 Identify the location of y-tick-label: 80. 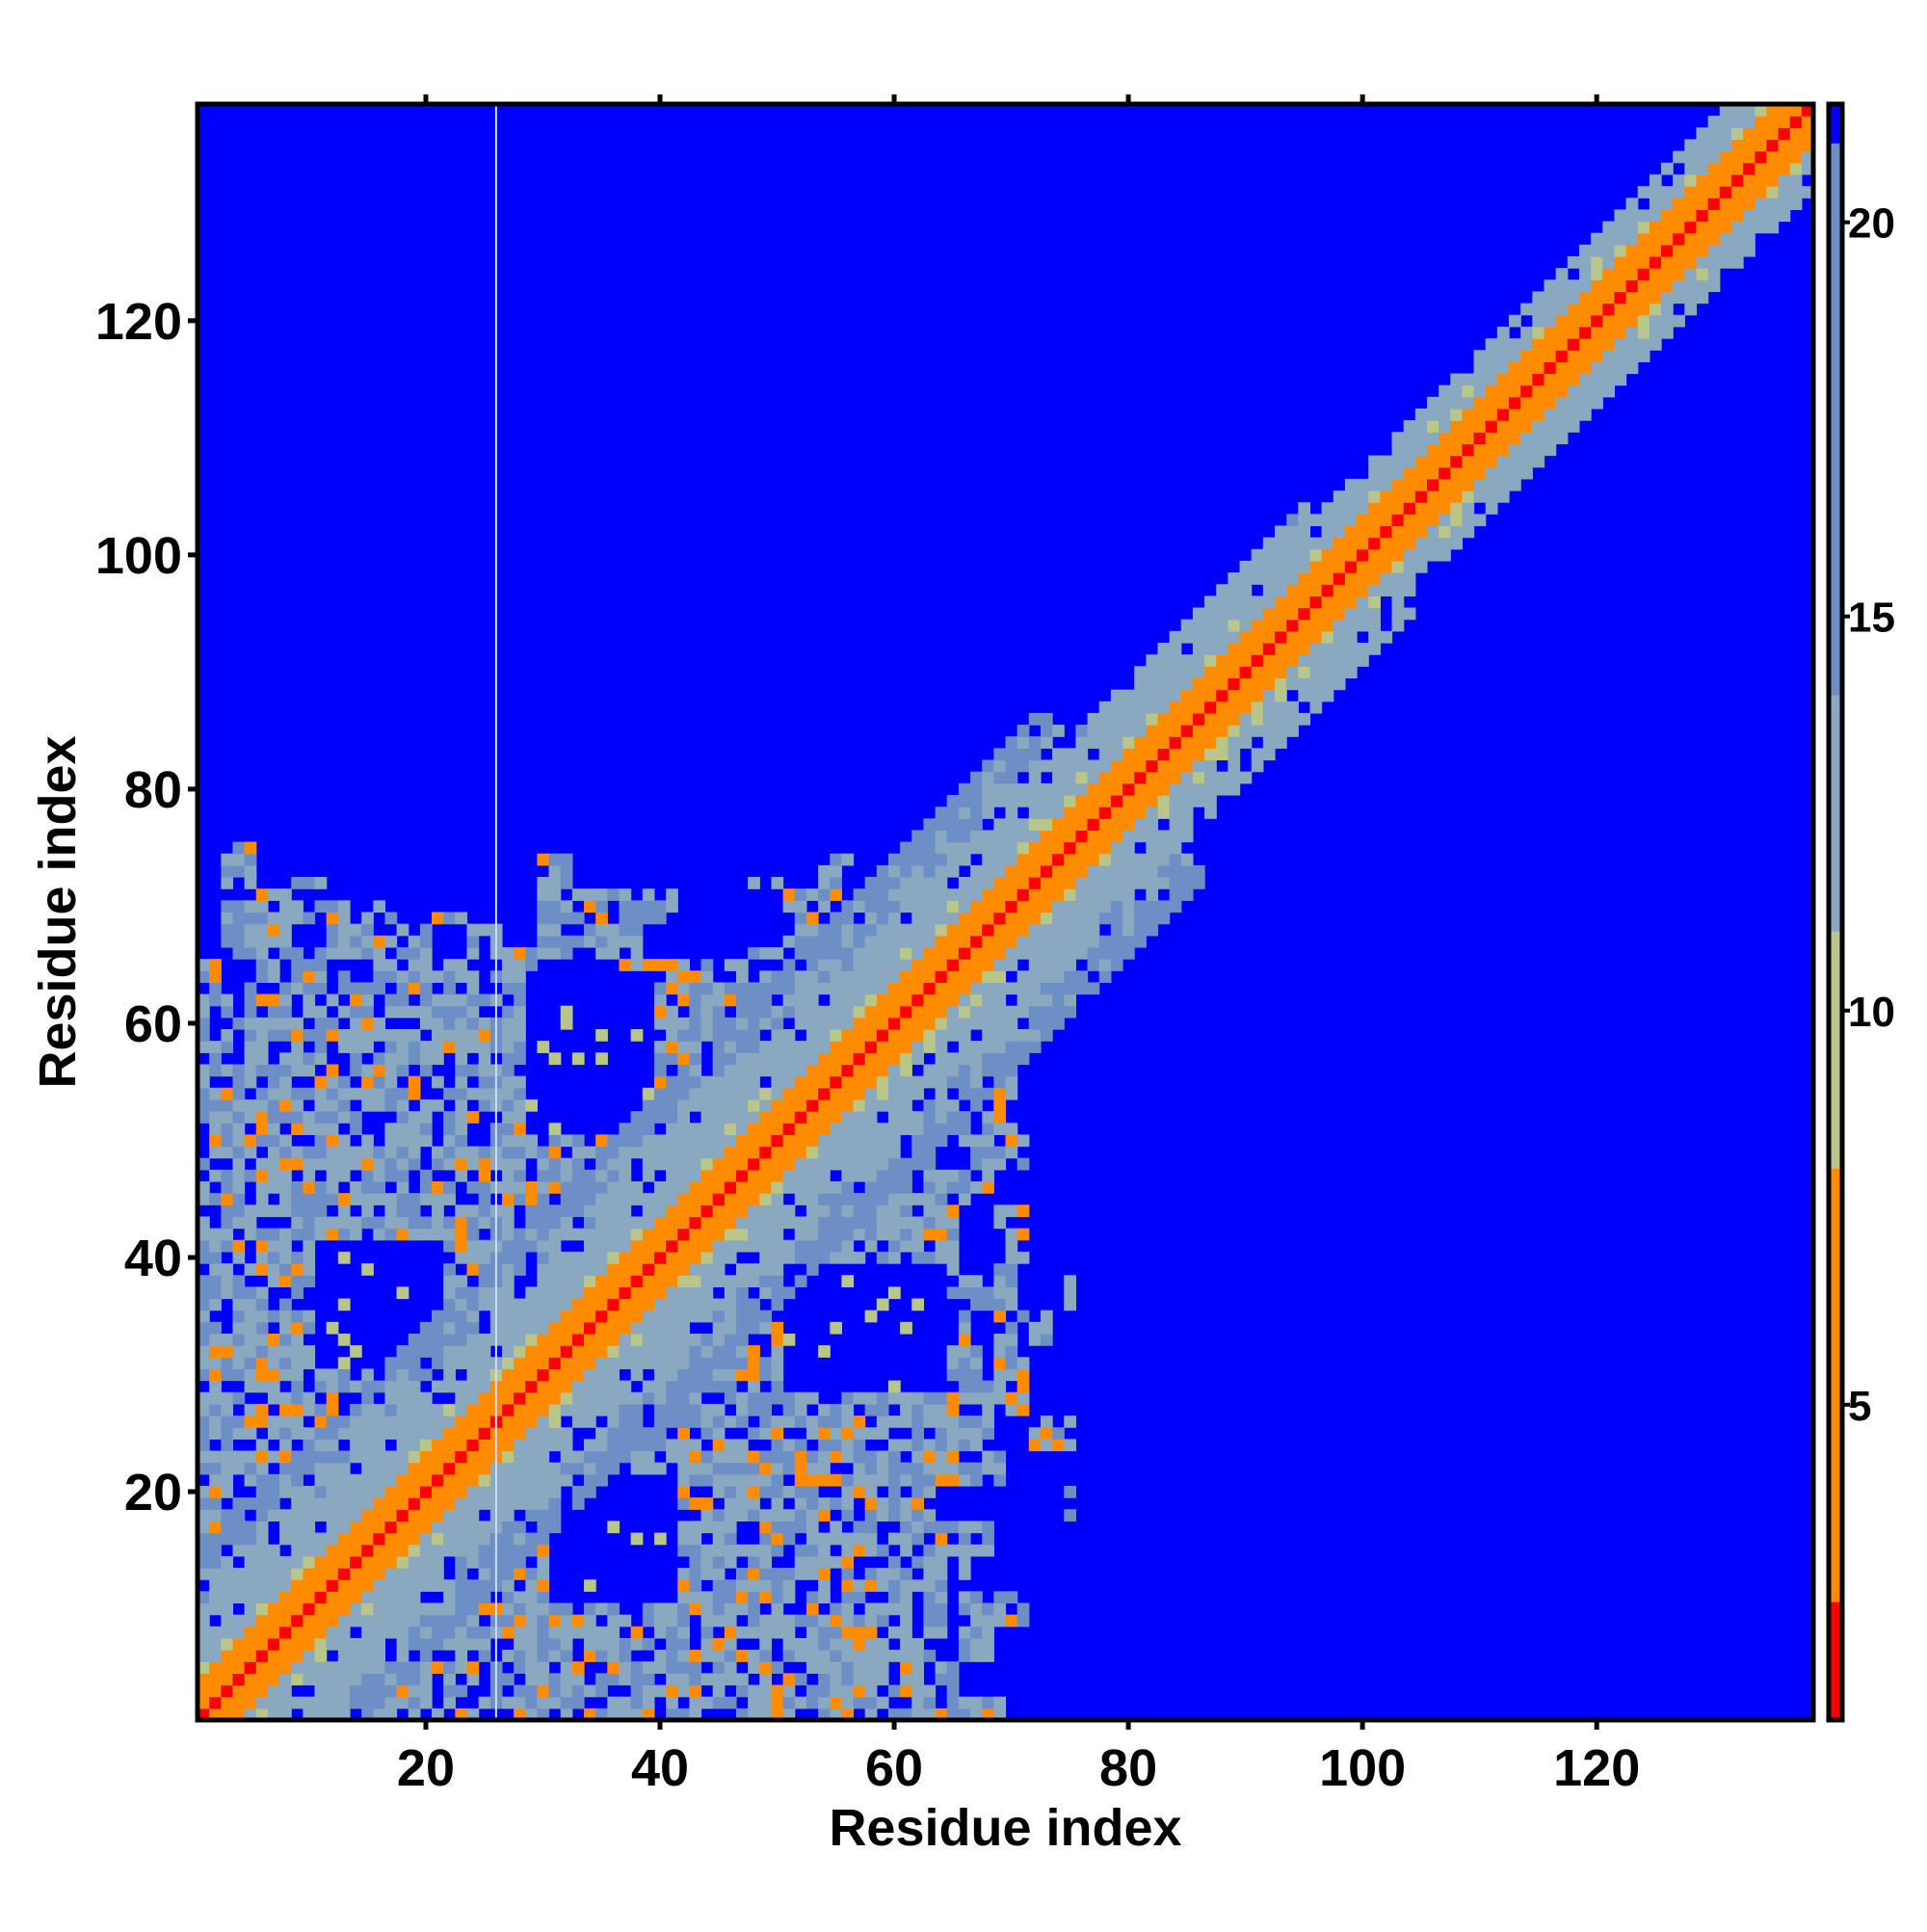
(153, 790).